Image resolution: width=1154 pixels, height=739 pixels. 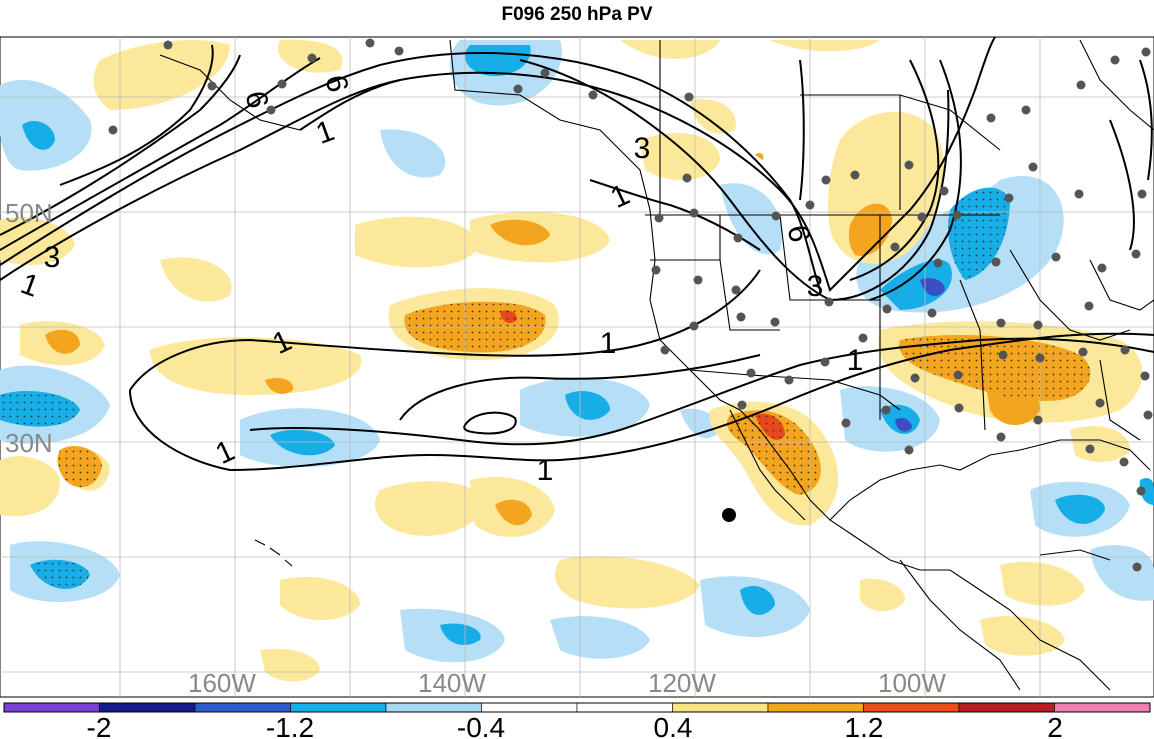 What do you see at coordinates (29, 213) in the screenshot?
I see `lat-label-50n: 50N` at bounding box center [29, 213].